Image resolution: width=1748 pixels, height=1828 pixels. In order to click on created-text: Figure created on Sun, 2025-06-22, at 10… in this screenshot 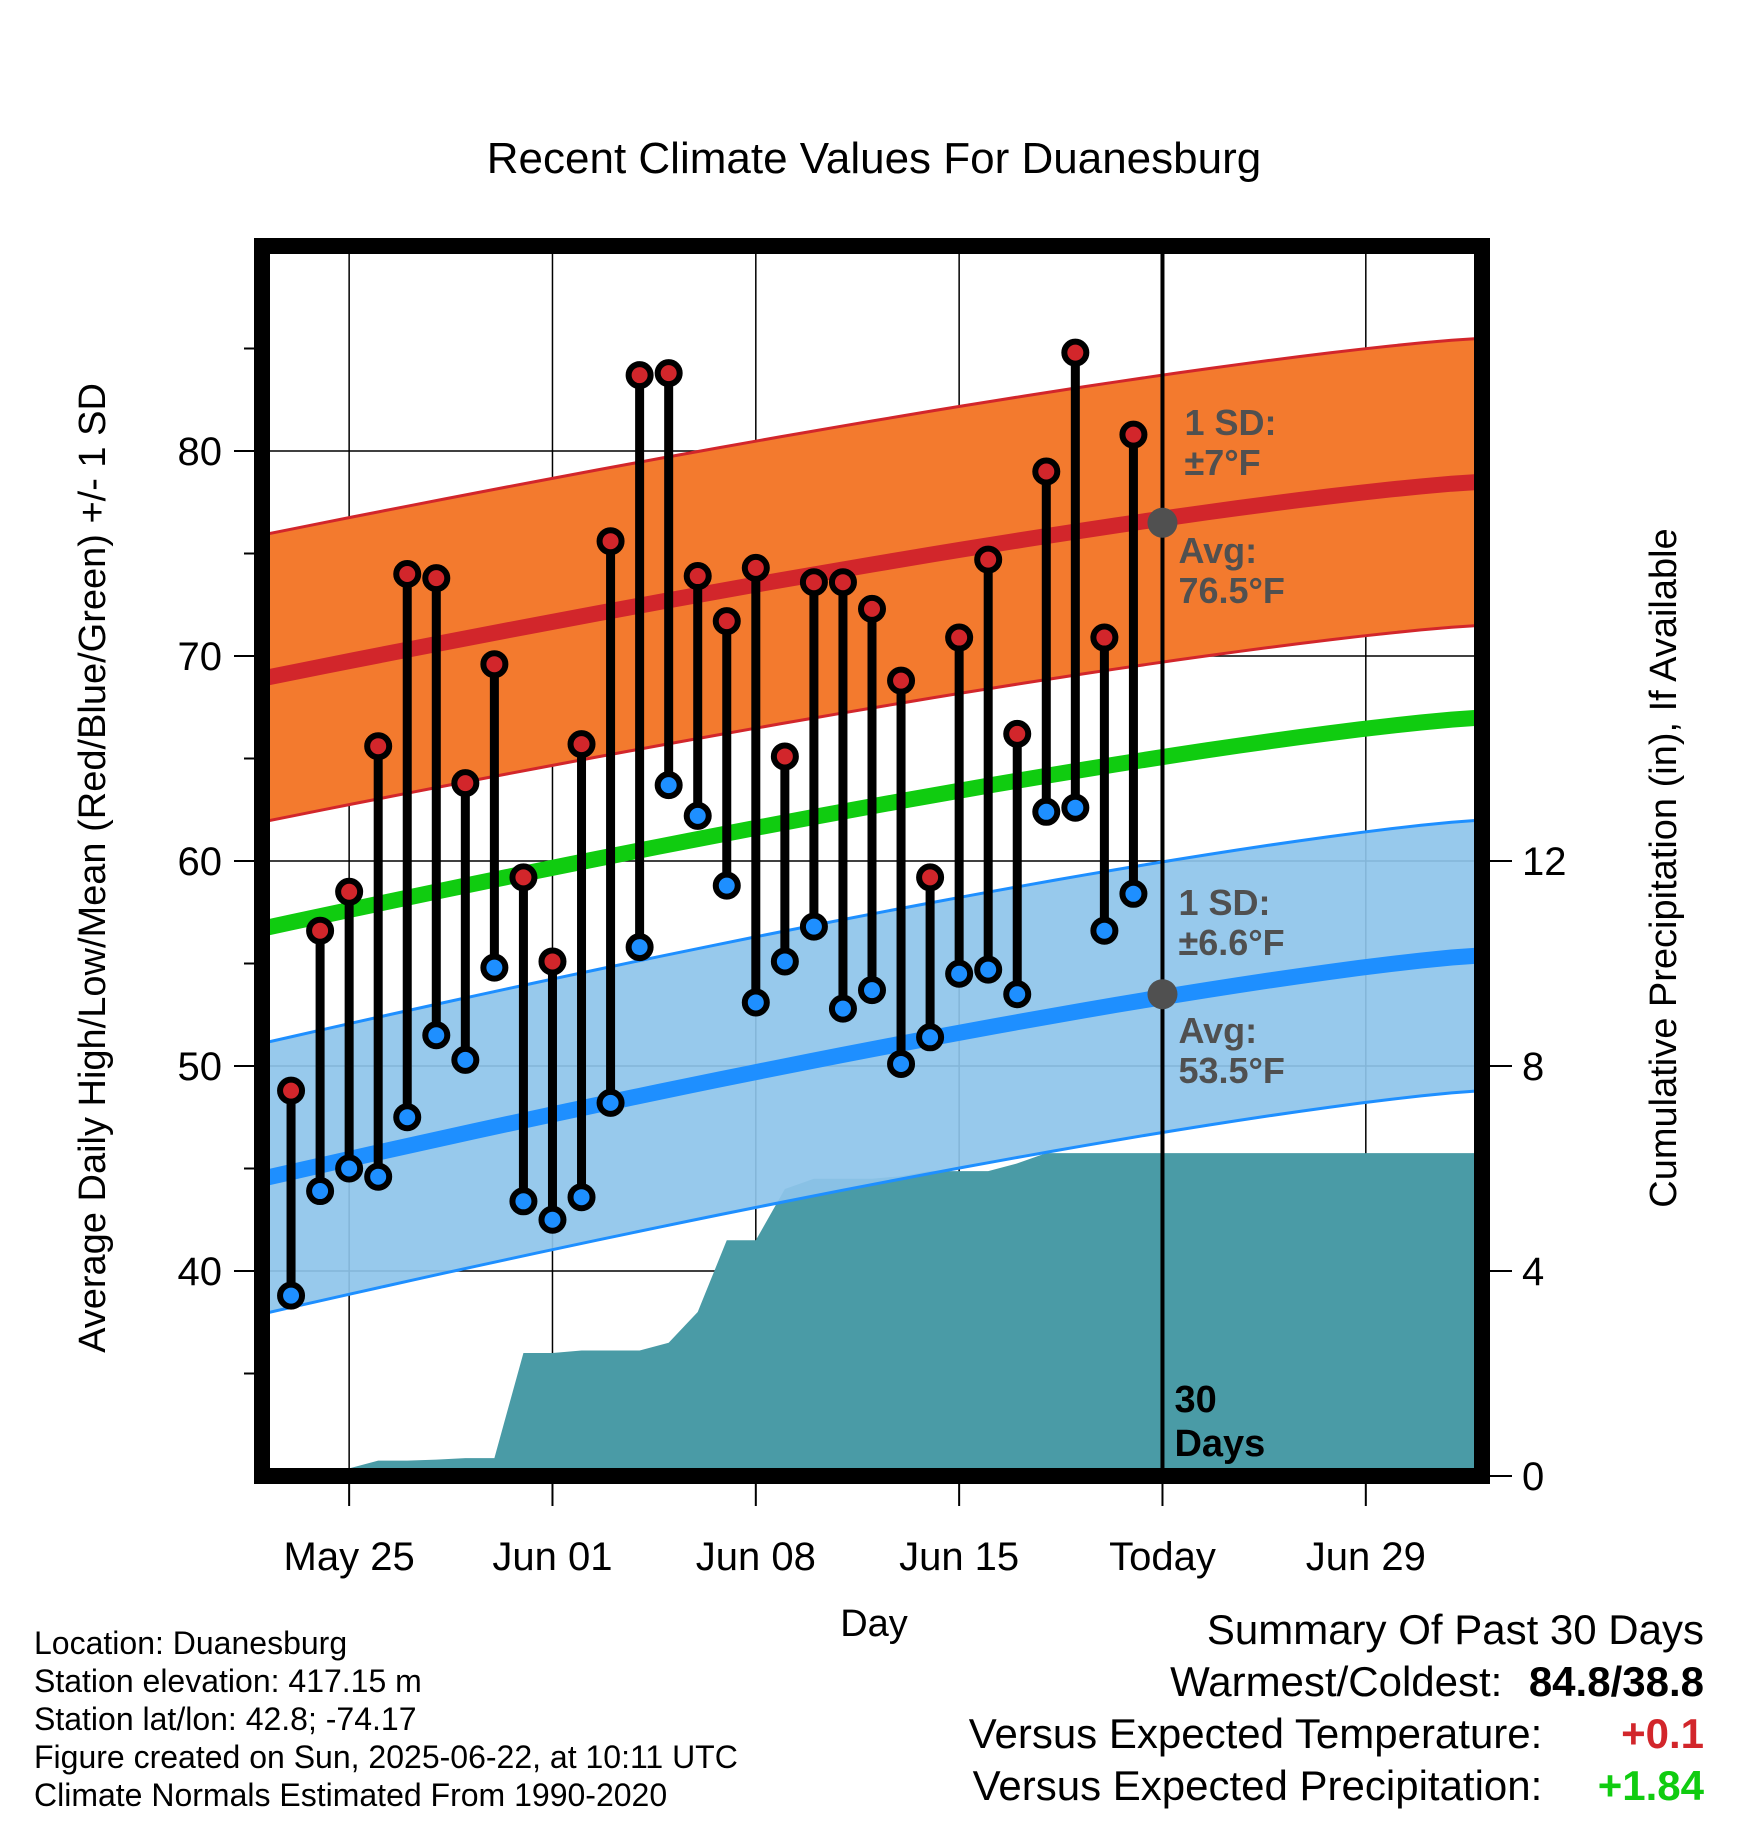, I will do `click(386, 1757)`.